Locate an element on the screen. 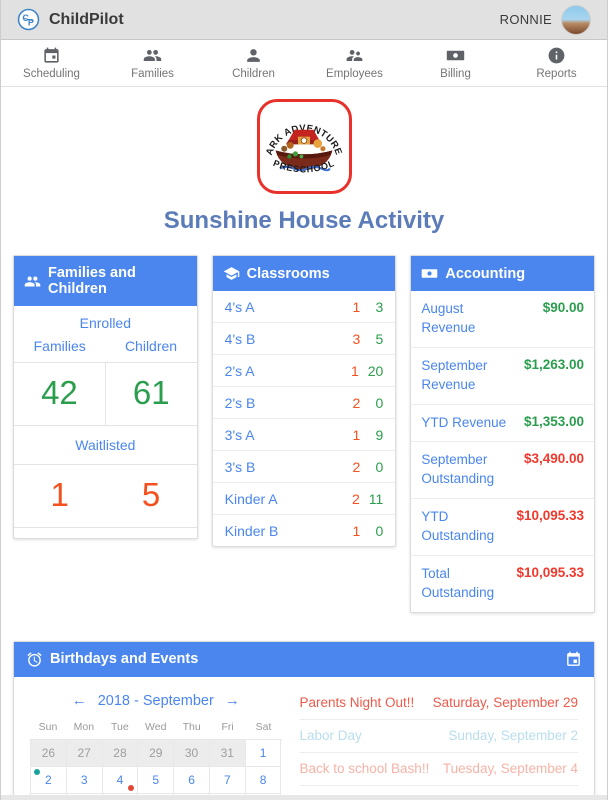 The width and height of the screenshot is (608, 800). children-enrolled-count: 61 is located at coordinates (151, 392).